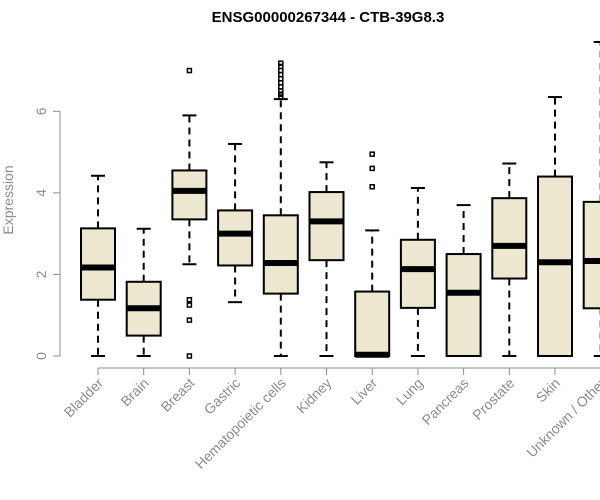  Describe the element at coordinates (328, 17) in the screenshot. I see `chart-title: ENSG00000267344 - CTB-39G8.3` at that location.